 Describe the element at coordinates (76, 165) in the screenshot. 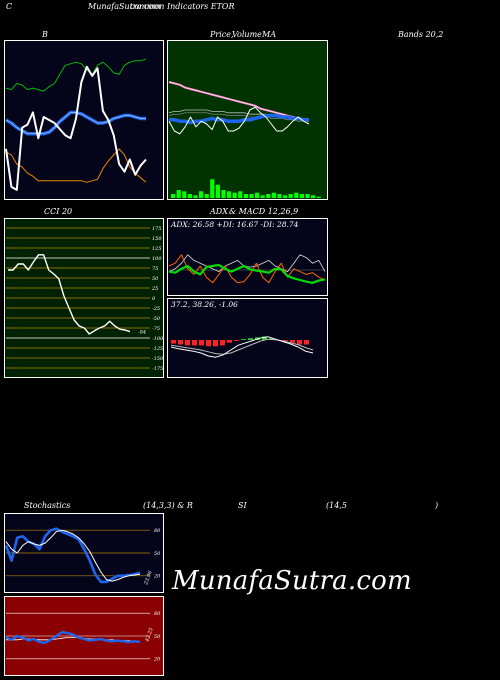

I see `band-lower-line` at that location.